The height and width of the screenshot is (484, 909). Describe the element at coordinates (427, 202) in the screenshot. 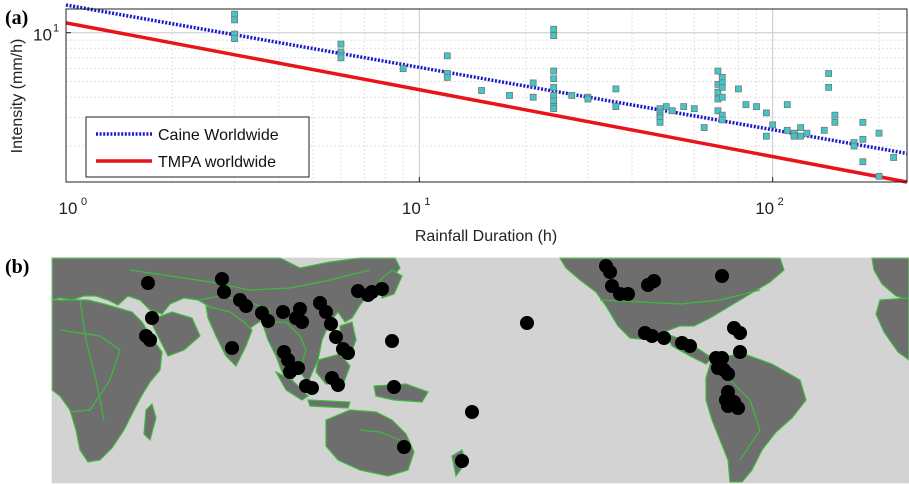

I see `x-tick-exponent: 1` at that location.